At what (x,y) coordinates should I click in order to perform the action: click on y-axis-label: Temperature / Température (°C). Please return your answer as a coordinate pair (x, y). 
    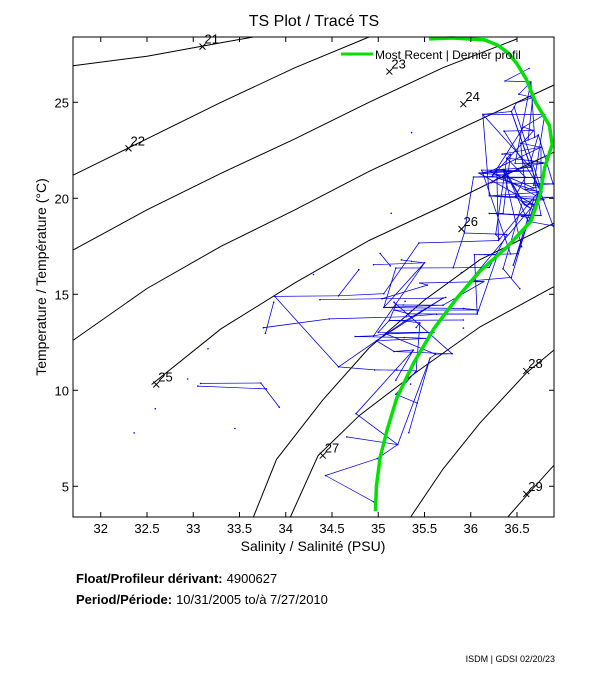
    Looking at the image, I should click on (41, 277).